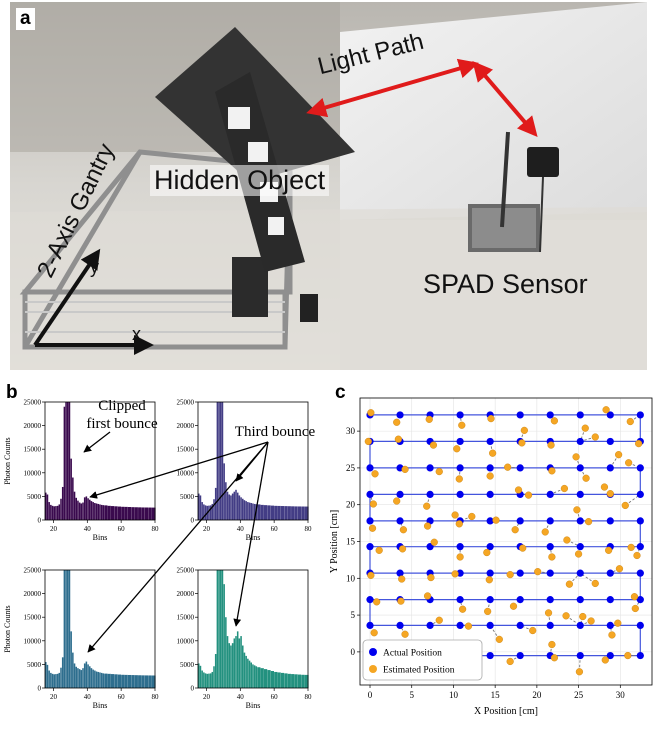 The image size is (657, 734). I want to click on legend-actual-marker, so click(373, 652).